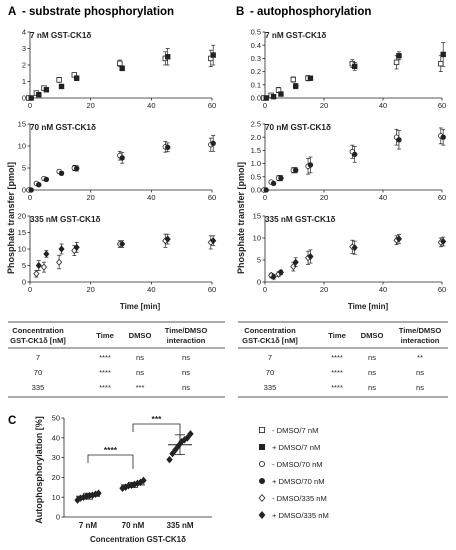 The width and height of the screenshot is (456, 550). What do you see at coordinates (138, 539) in the screenshot?
I see `panel-c-x-label: Concentration GST-CK1δ` at bounding box center [138, 539].